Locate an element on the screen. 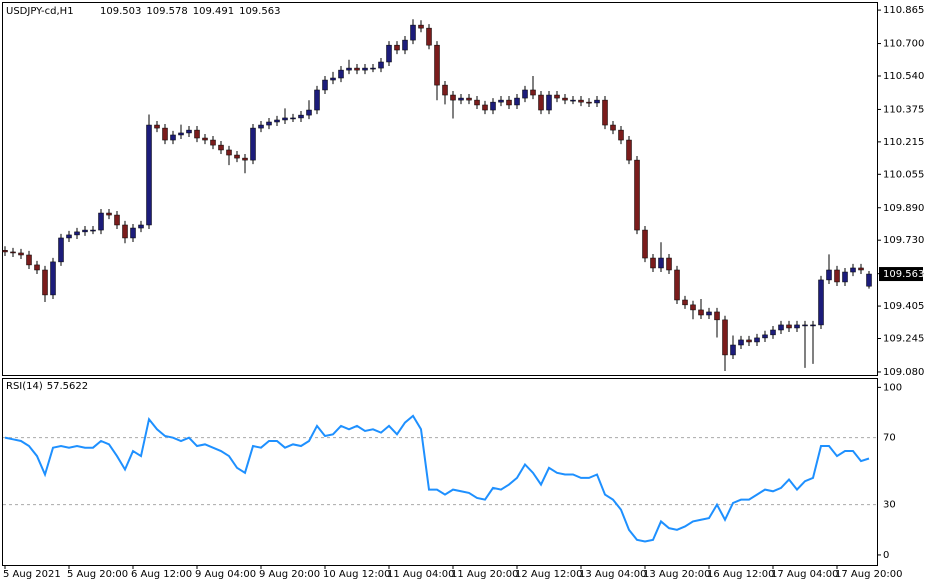 Image resolution: width=926 pixels, height=588 pixels. price-label-box is located at coordinates (901, 274).